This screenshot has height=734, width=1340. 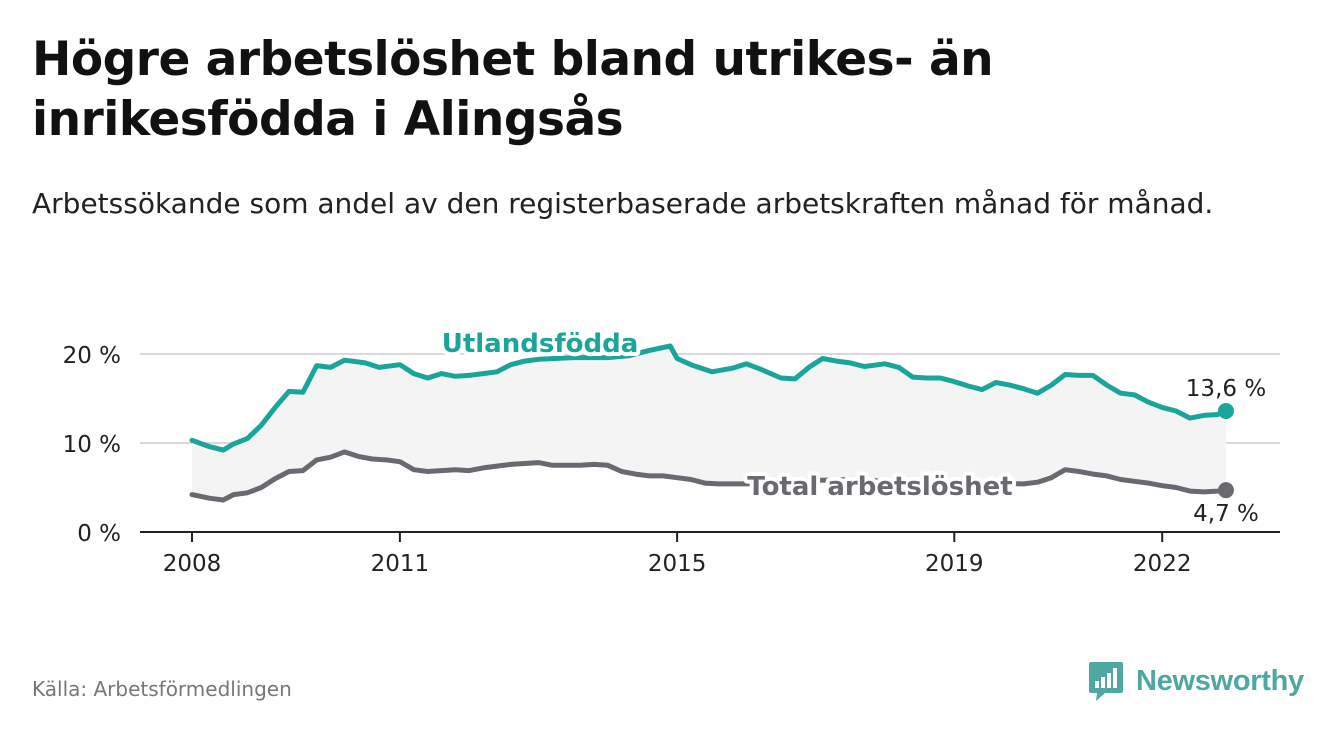 What do you see at coordinates (540, 344) in the screenshot?
I see `series-name-label: Utlandsfödda` at bounding box center [540, 344].